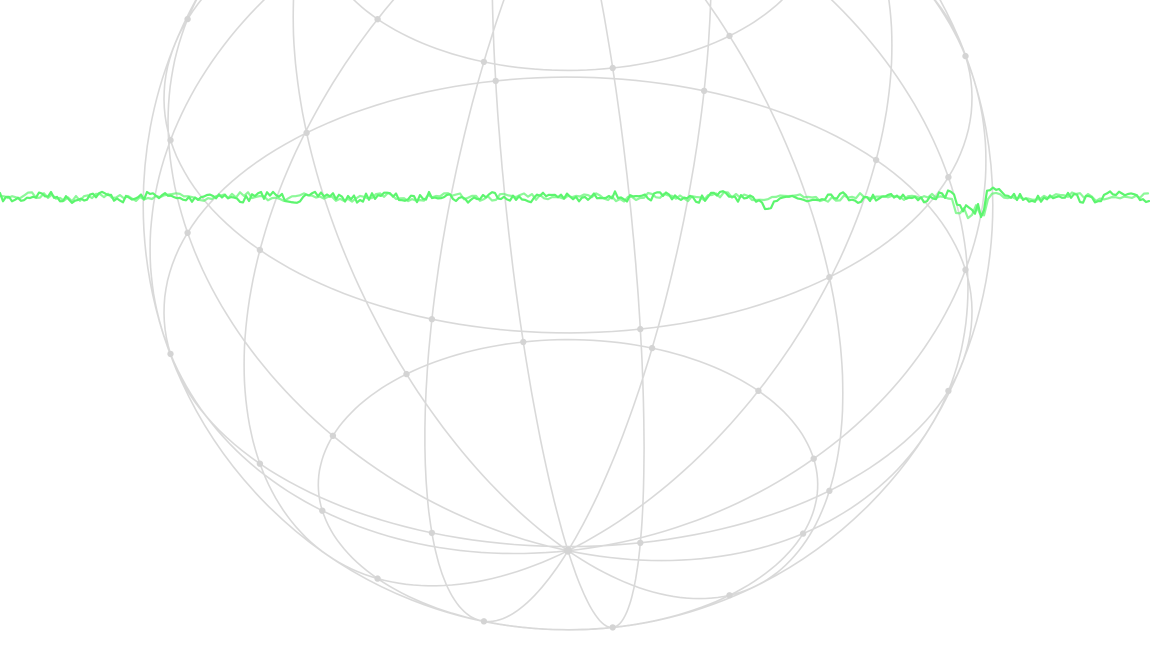  I want to click on globe-pole-node, so click(568, 550).